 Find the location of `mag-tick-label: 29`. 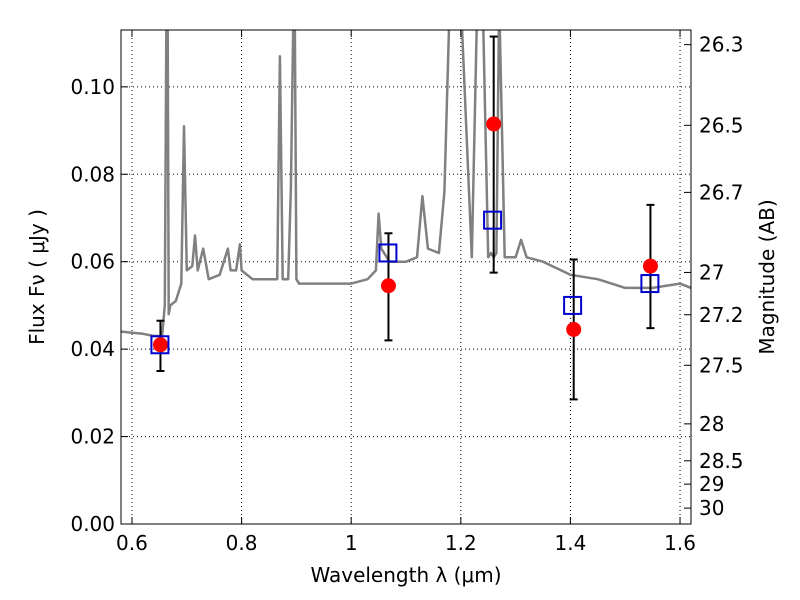

mag-tick-label: 29 is located at coordinates (711, 484).